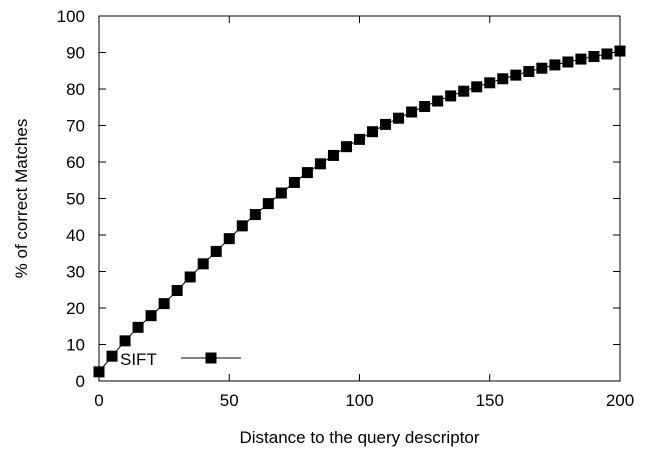 Image resolution: width=653 pixels, height=455 pixels. Describe the element at coordinates (359, 437) in the screenshot. I see `x-axis-label: Distance to the query descriptor` at that location.